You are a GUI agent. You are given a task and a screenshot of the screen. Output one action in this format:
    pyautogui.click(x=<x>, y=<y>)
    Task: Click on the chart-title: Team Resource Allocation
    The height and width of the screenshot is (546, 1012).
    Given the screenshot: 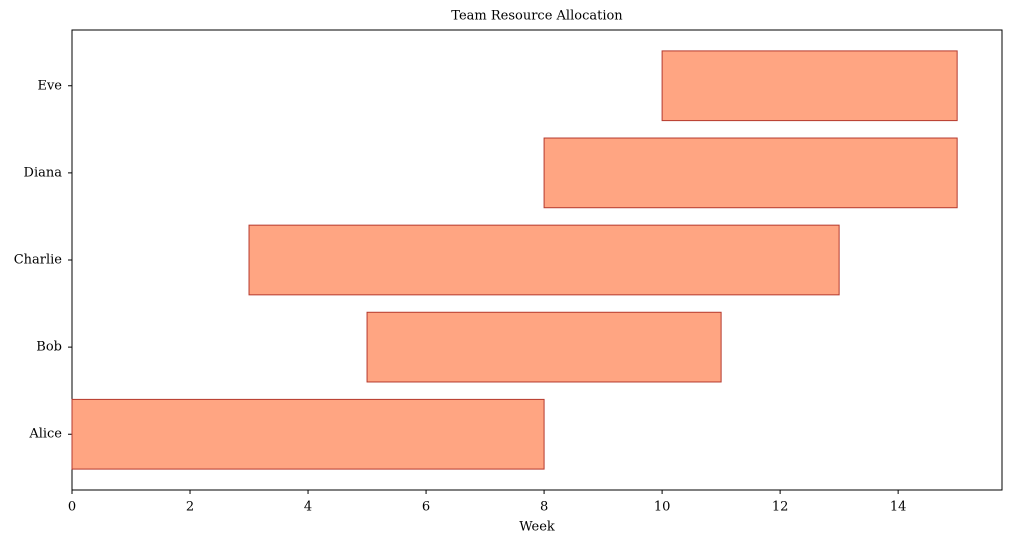 What is the action you would take?
    pyautogui.click(x=537, y=16)
    